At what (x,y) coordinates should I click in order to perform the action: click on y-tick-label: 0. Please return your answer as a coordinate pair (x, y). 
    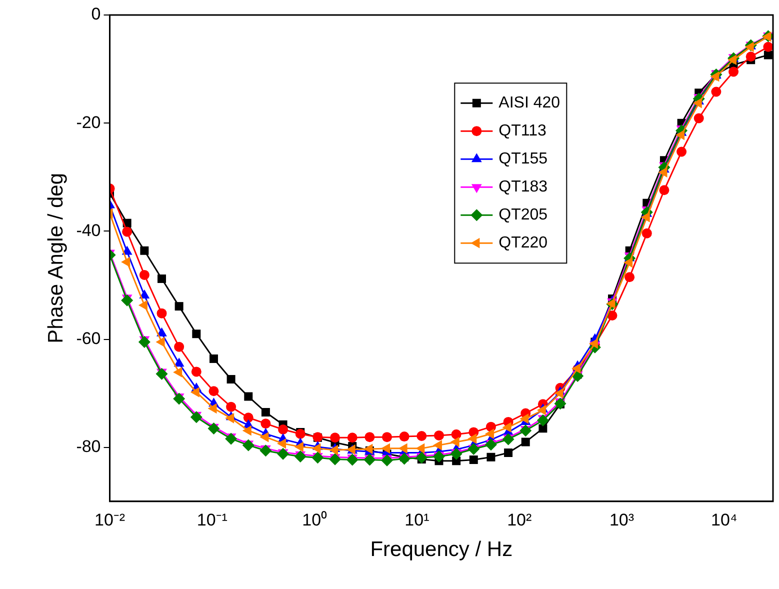
    Looking at the image, I should click on (96, 14).